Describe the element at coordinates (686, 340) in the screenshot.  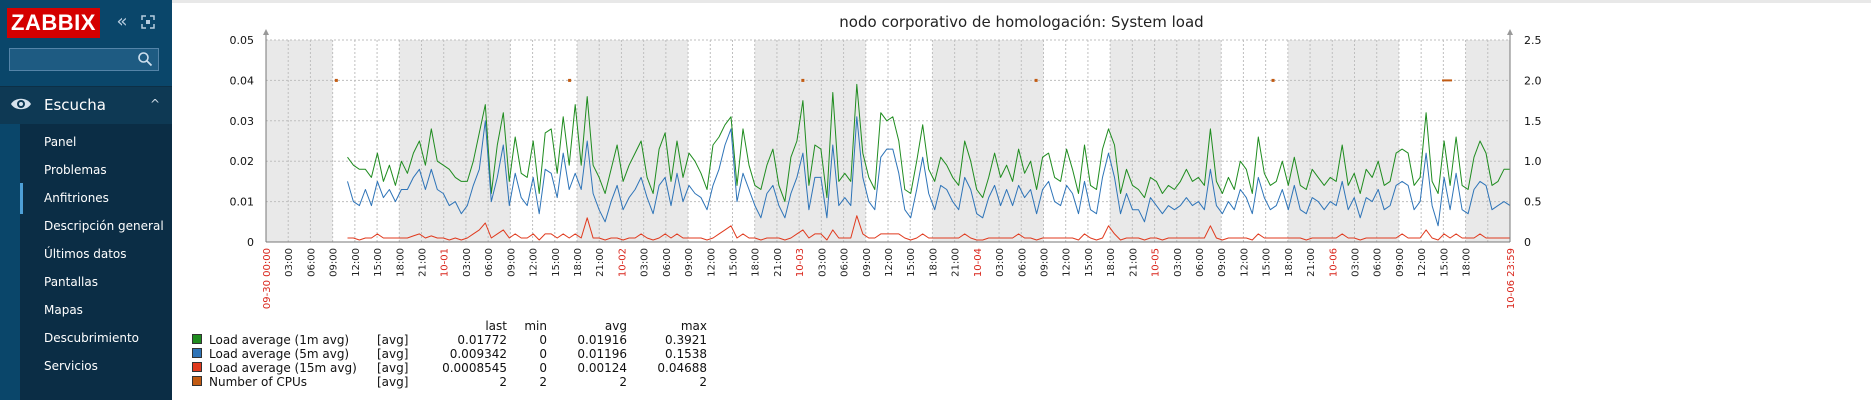
I see `legend-max: 0.3921` at that location.